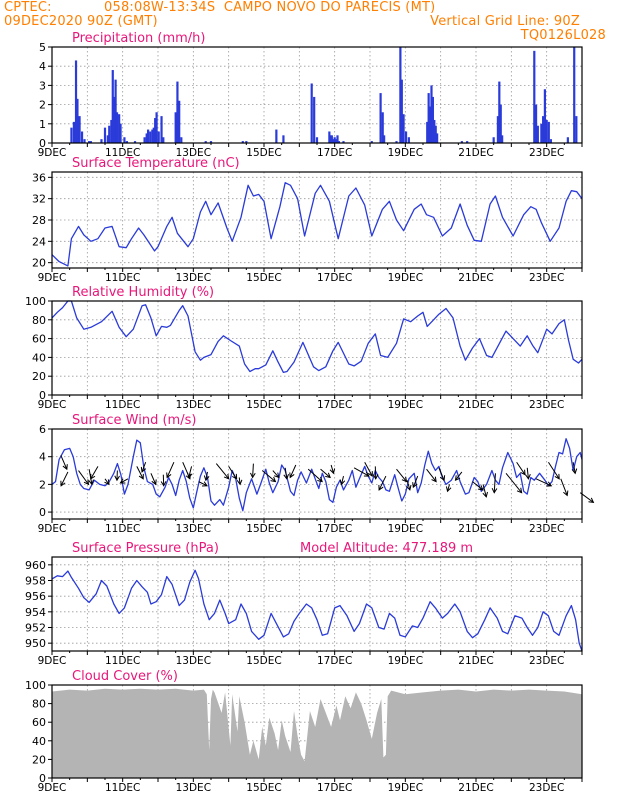  Describe the element at coordinates (334, 661) in the screenshot. I see `pressure-xtick-label: 17DEC` at that location.